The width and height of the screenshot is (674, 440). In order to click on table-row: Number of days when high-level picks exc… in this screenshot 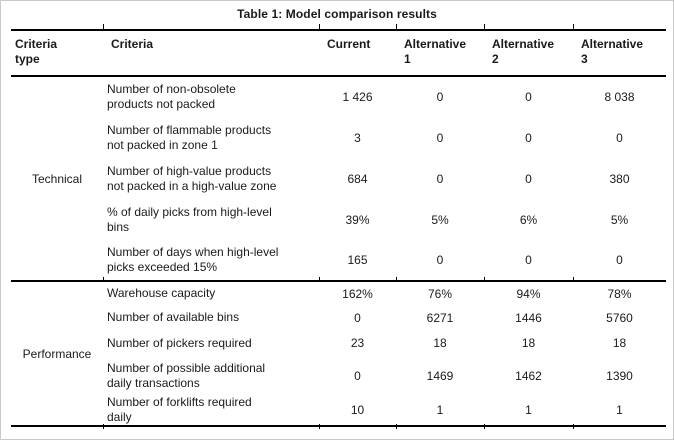, I will do `click(338, 260)`.